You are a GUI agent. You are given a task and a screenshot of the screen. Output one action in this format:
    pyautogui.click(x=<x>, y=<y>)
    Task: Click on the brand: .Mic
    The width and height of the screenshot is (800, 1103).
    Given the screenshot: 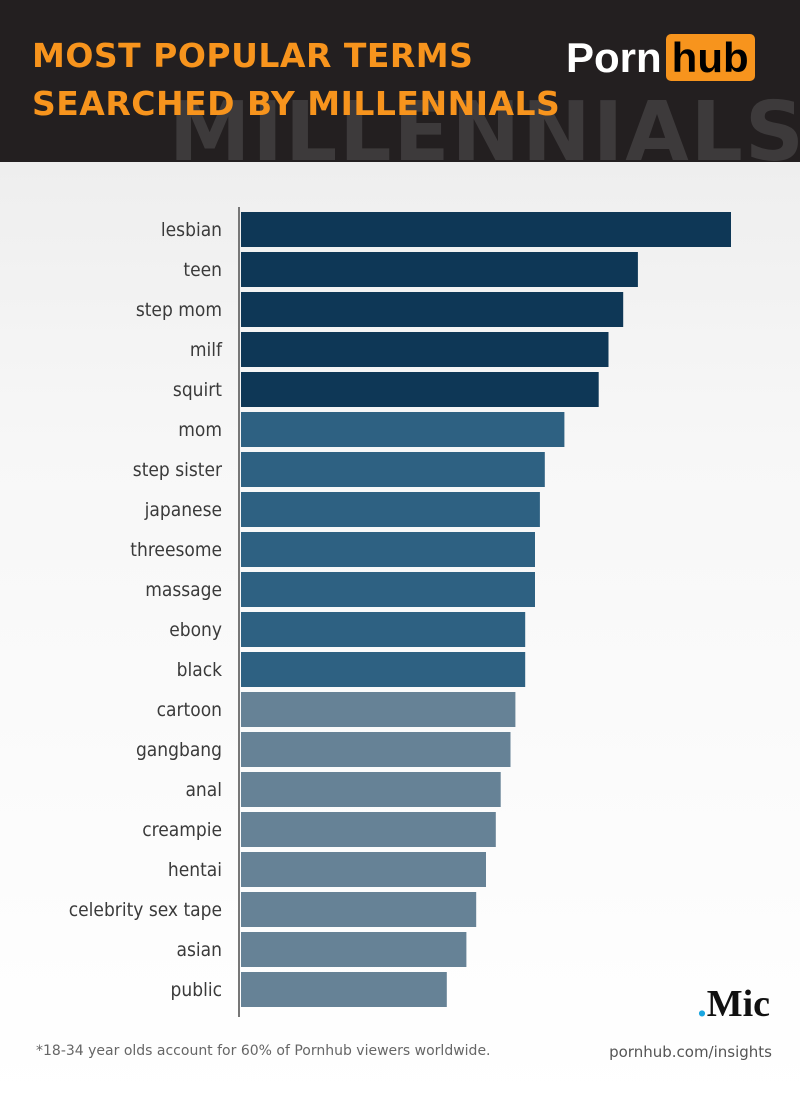 What is the action you would take?
    pyautogui.click(x=733, y=1004)
    